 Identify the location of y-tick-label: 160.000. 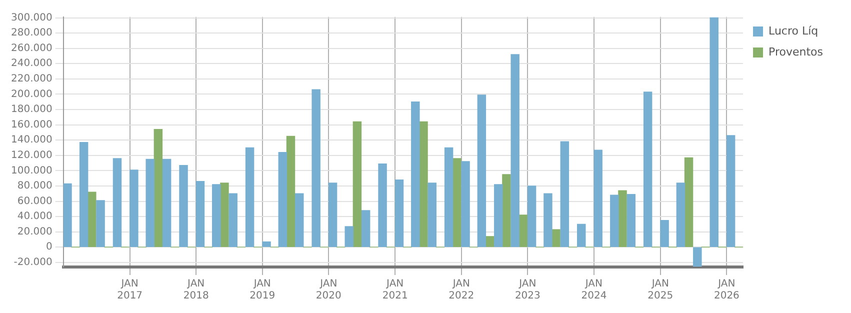
(31, 124).